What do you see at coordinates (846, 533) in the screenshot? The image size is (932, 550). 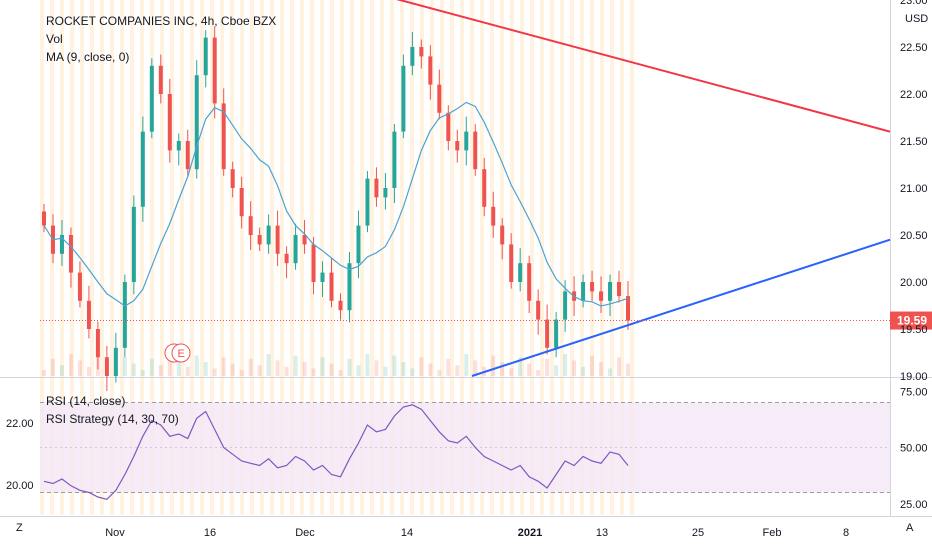 I see `time-tick-label: 8` at bounding box center [846, 533].